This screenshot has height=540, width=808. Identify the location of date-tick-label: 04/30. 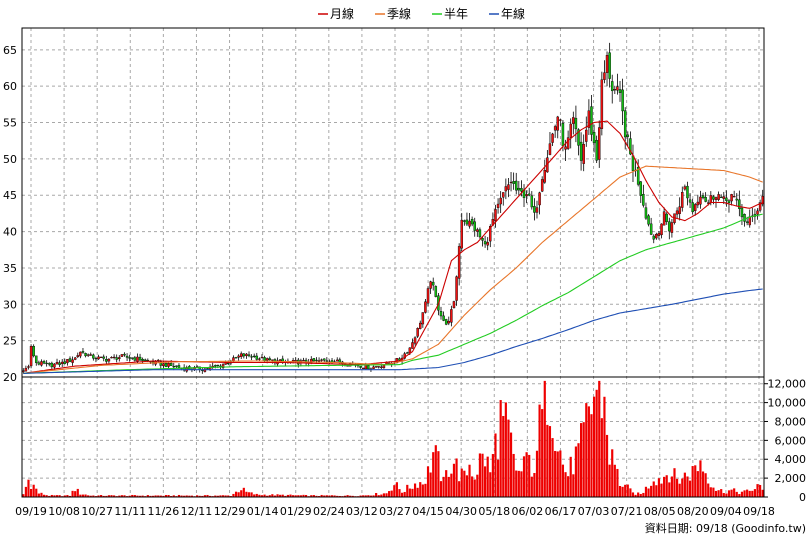
(461, 511).